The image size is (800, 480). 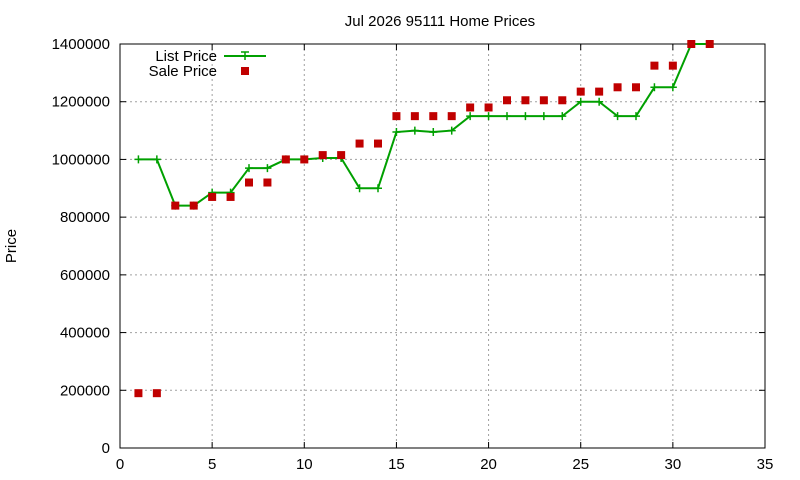 What do you see at coordinates (11, 246) in the screenshot?
I see `y-axis-label: Price` at bounding box center [11, 246].